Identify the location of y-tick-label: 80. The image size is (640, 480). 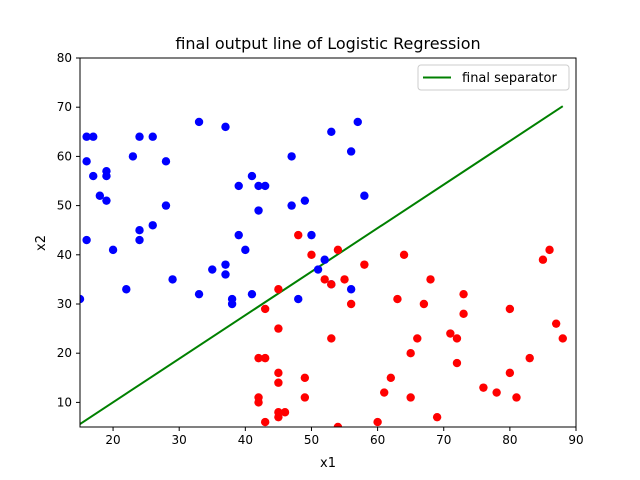
(64, 58).